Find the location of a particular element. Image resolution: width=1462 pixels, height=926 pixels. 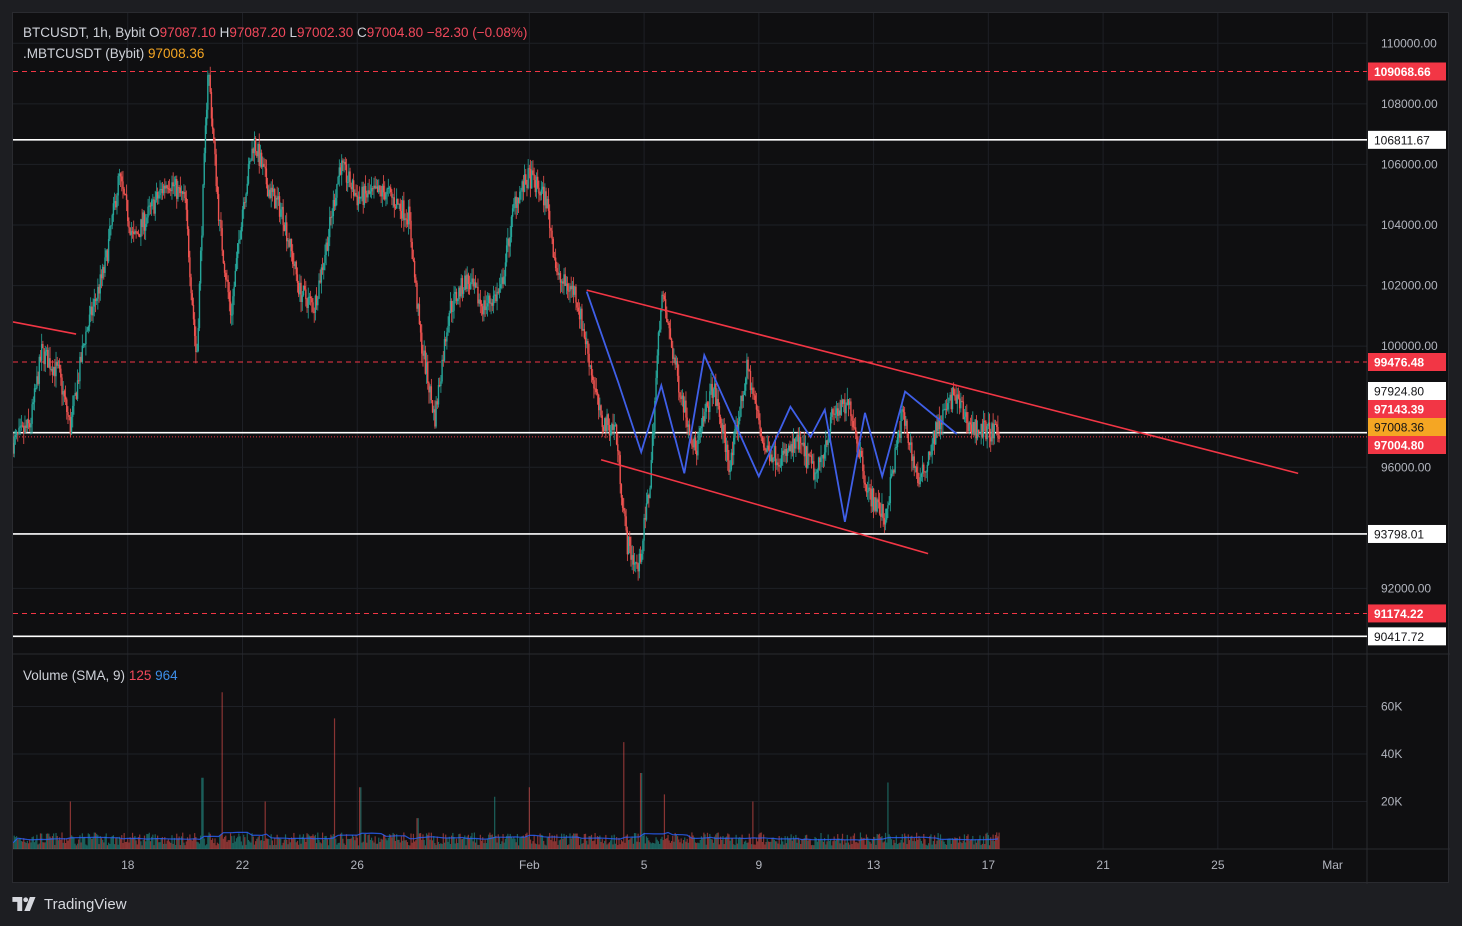

time-tick-label-21: 21 is located at coordinates (1103, 865).